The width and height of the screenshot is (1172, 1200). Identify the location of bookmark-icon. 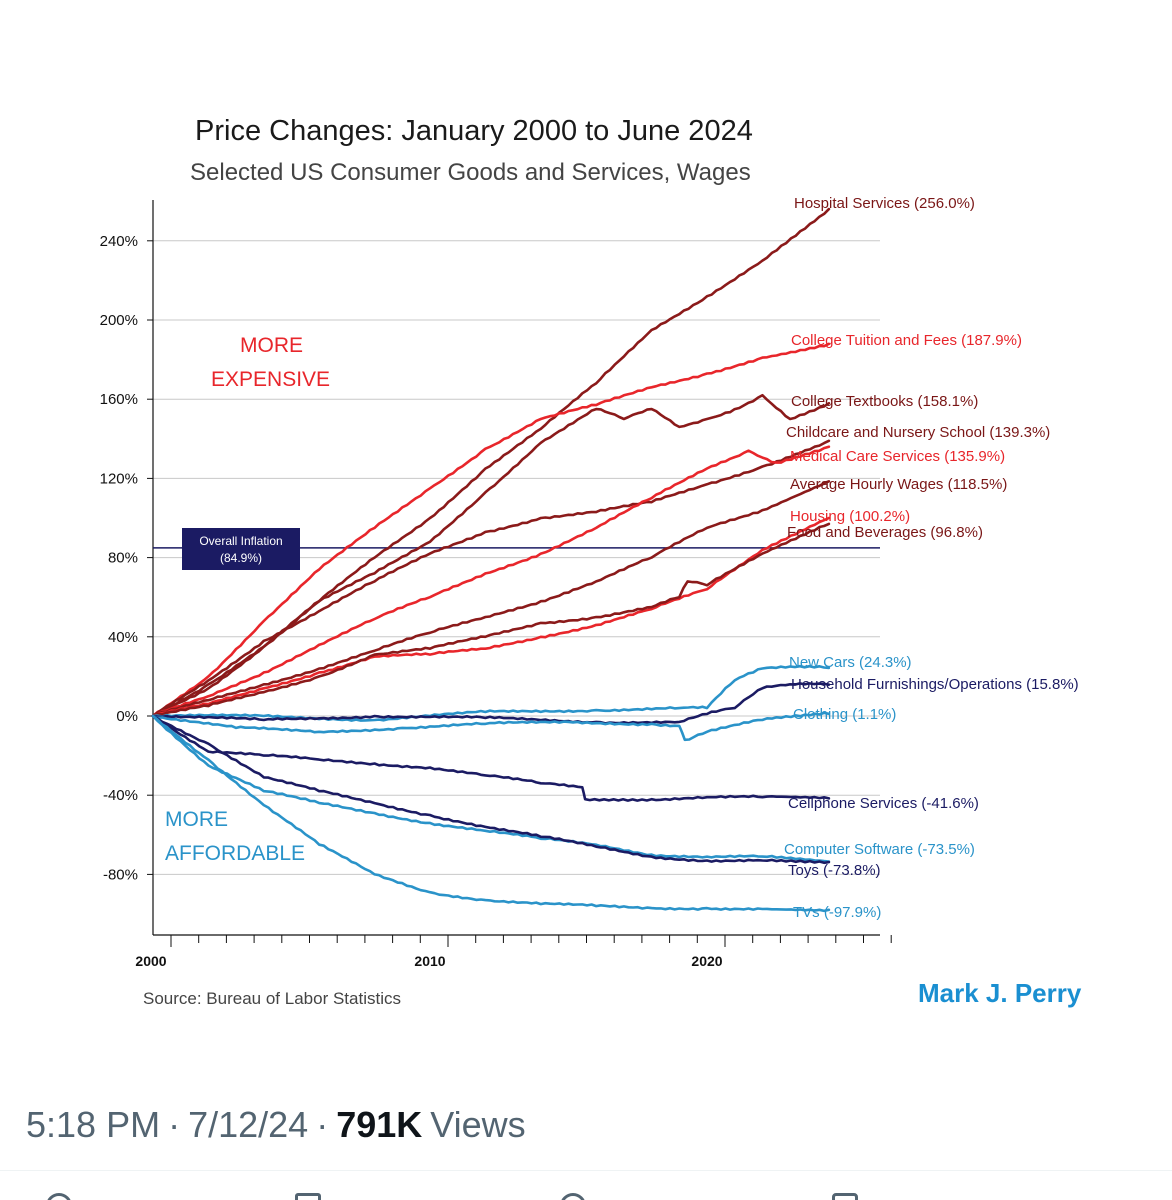
(845, 1196).